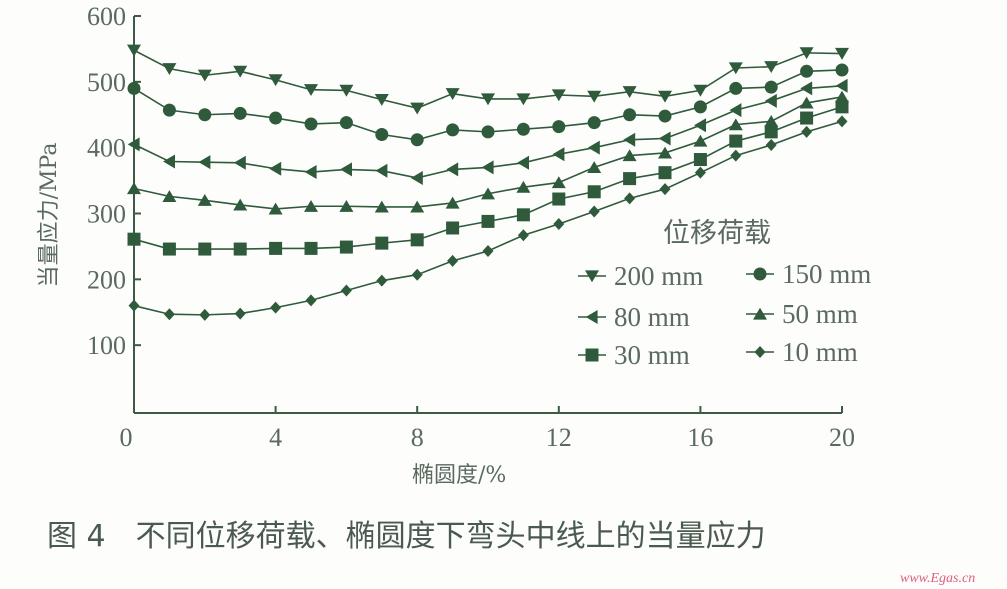  Describe the element at coordinates (592, 355) in the screenshot. I see `square-icon` at that location.